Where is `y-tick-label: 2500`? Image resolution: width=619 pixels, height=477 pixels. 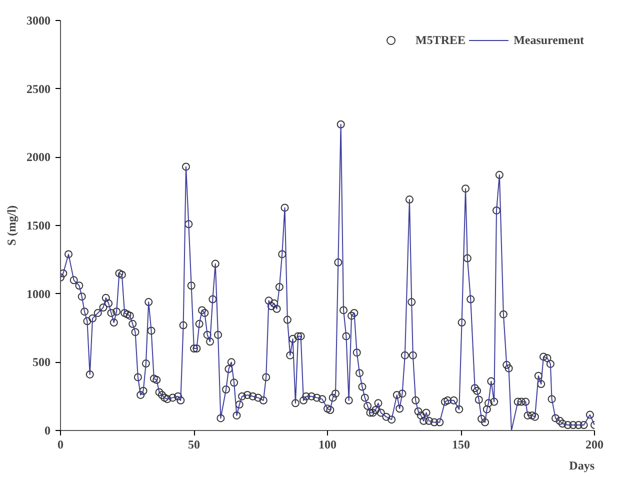 y-tick-label: 2500 is located at coordinates (38, 89).